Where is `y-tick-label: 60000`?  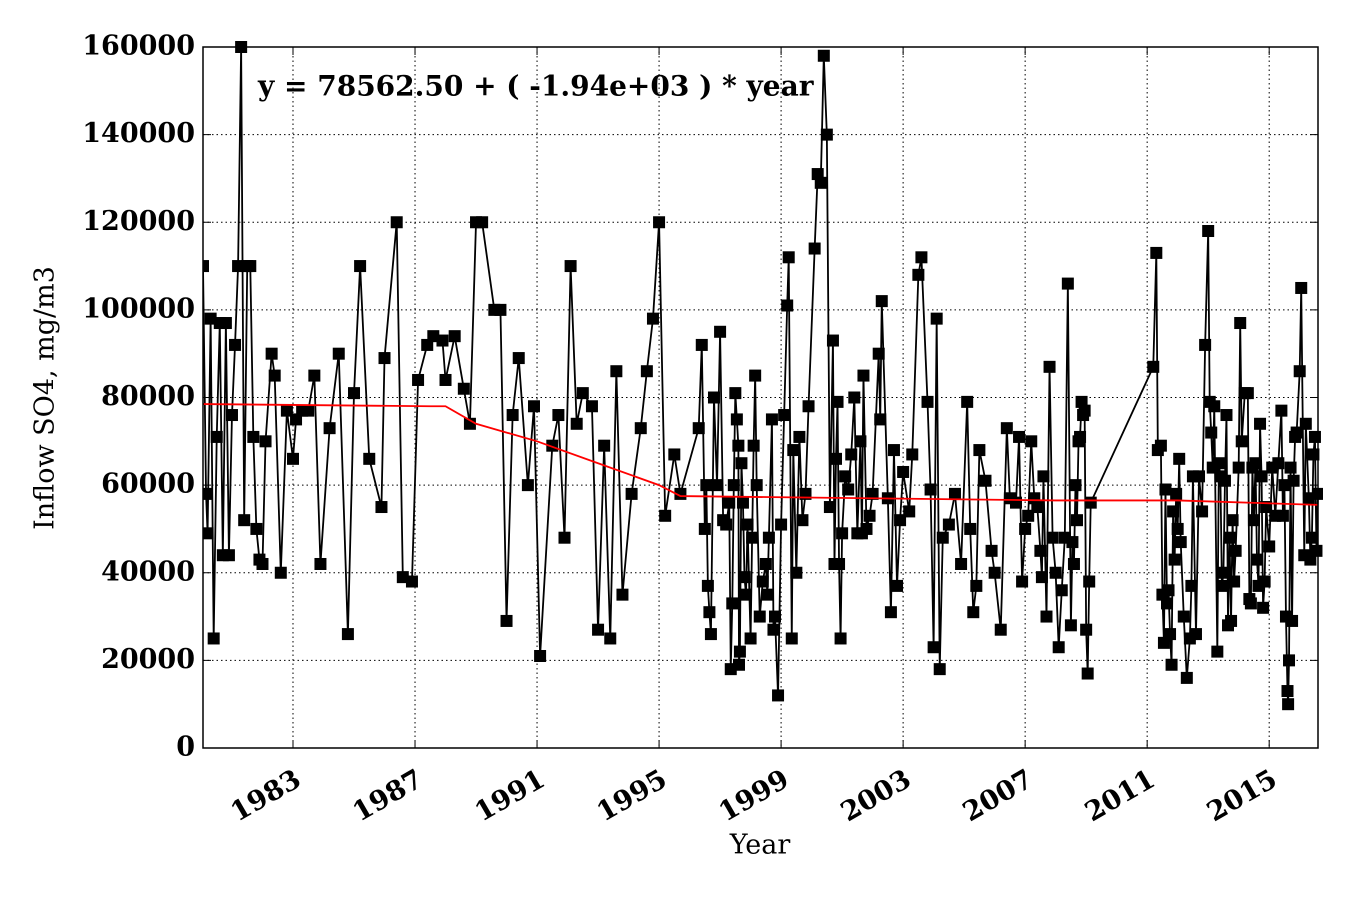 y-tick-label: 60000 is located at coordinates (148, 484).